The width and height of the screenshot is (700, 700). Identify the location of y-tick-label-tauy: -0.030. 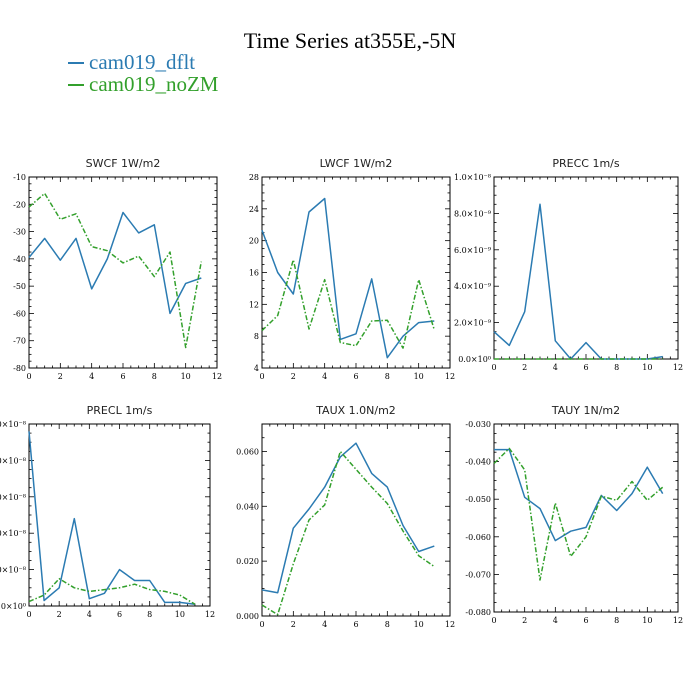
(478, 424).